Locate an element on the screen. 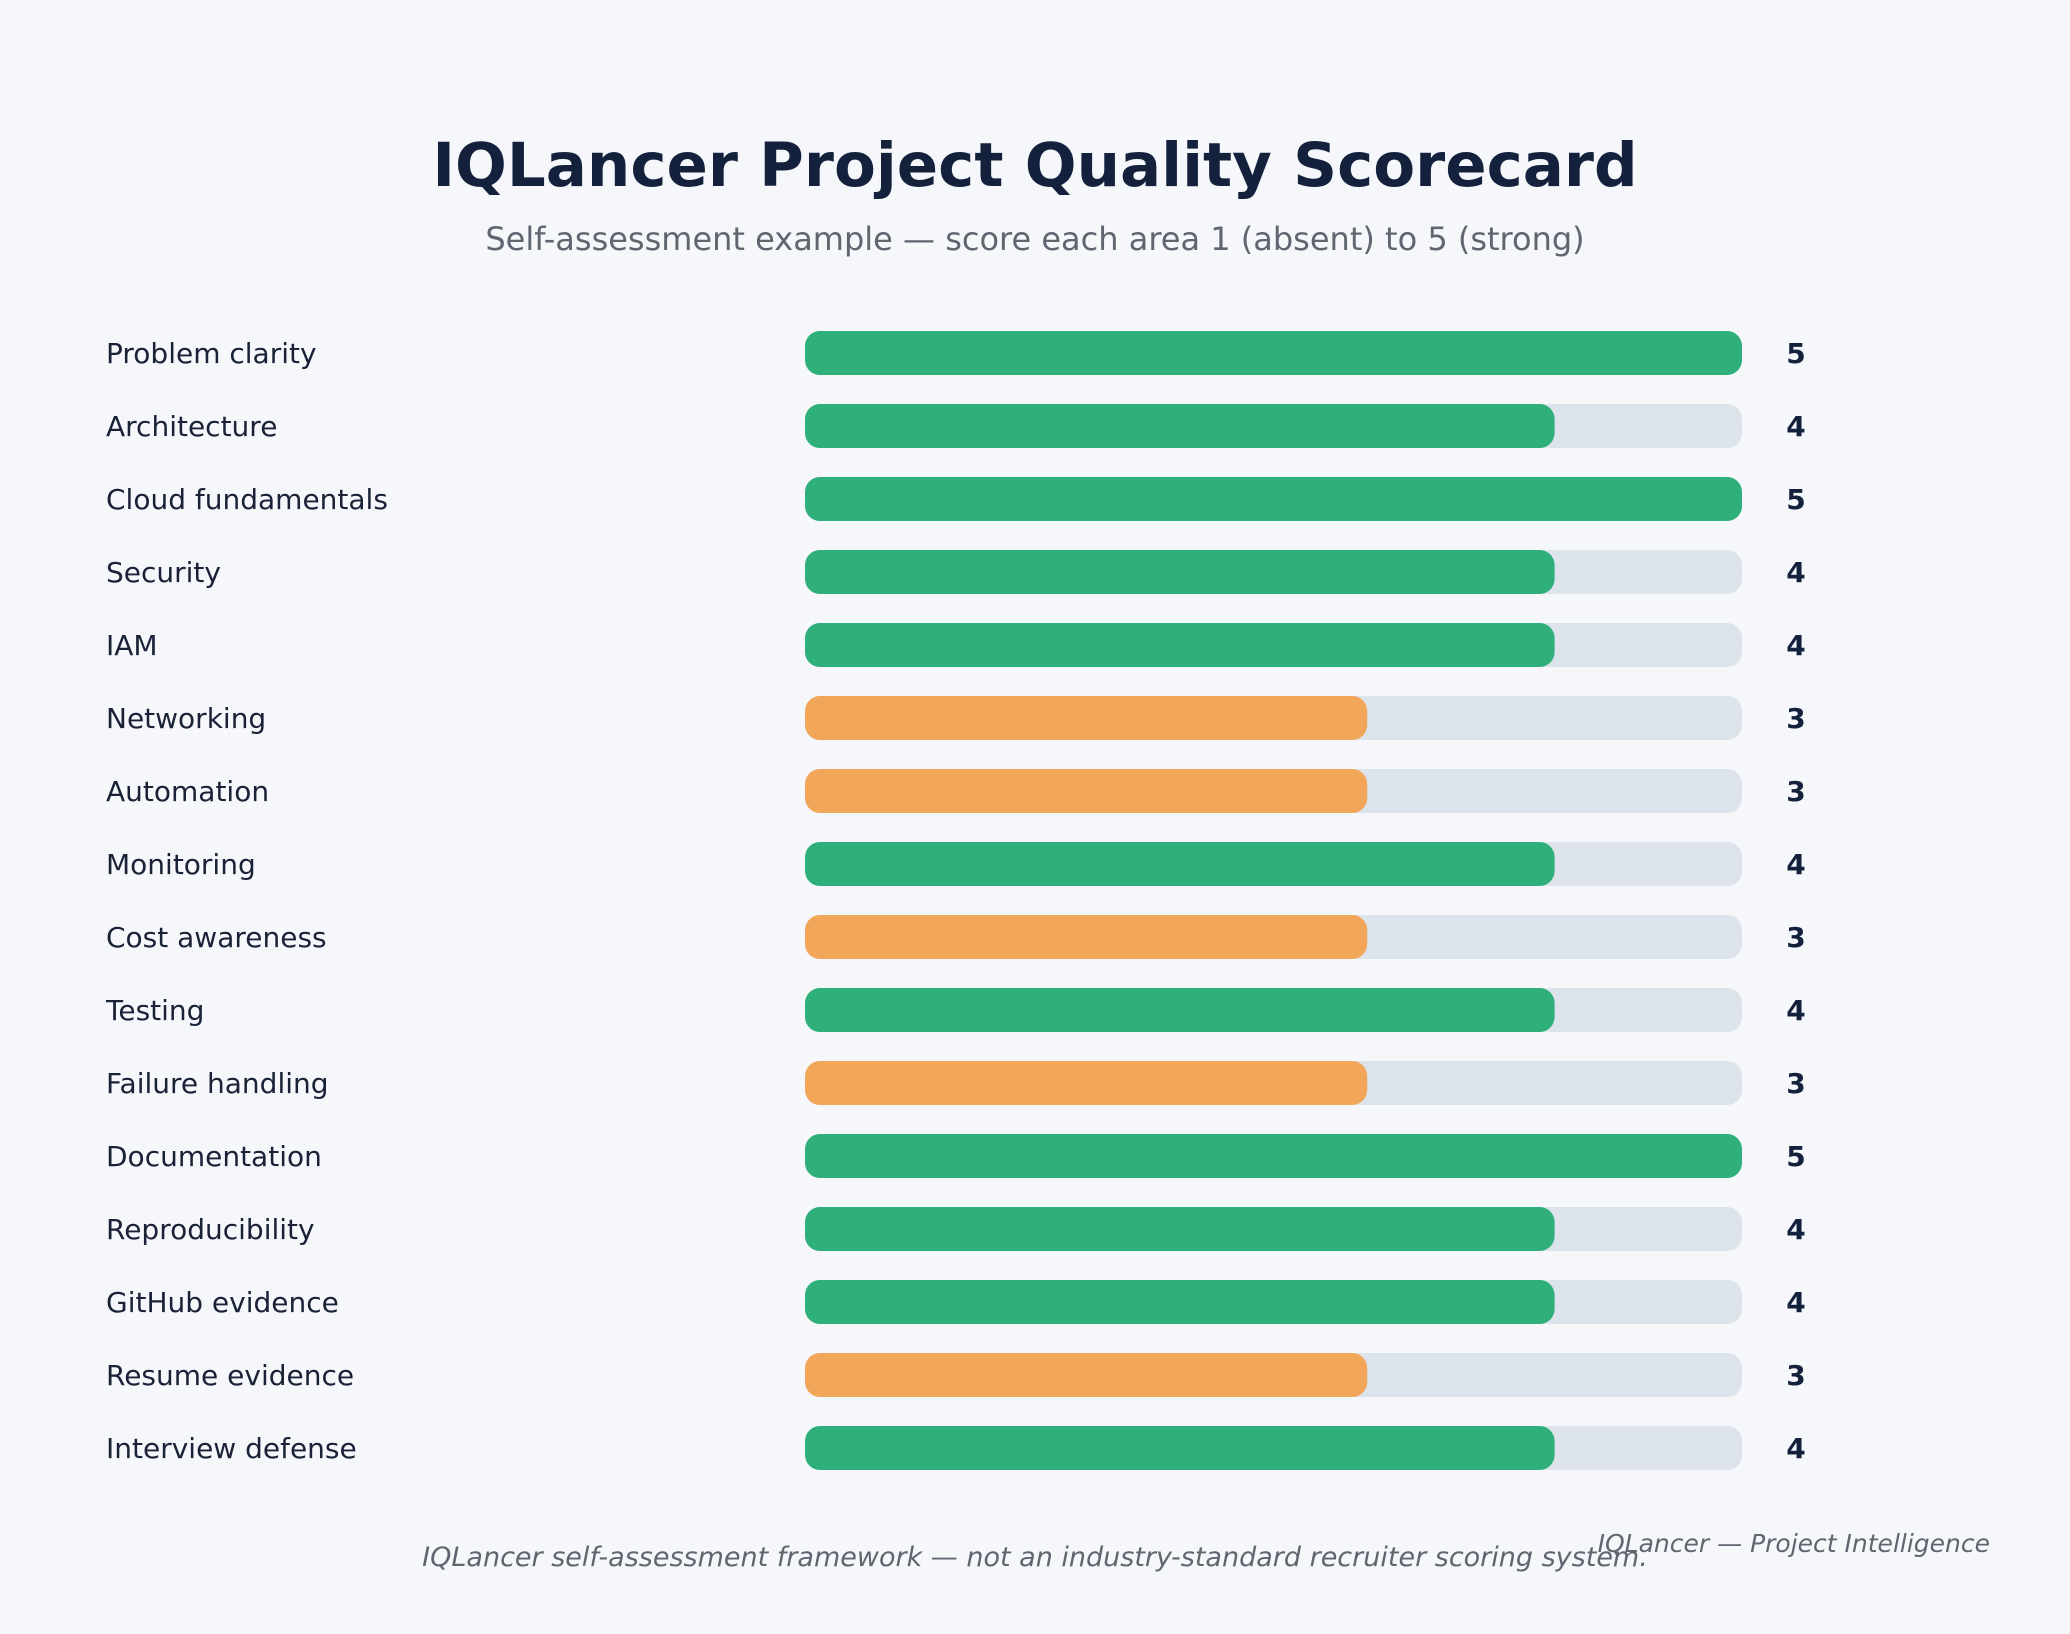 The width and height of the screenshot is (2070, 1634). category-label: Reproducibility is located at coordinates (210, 1229).